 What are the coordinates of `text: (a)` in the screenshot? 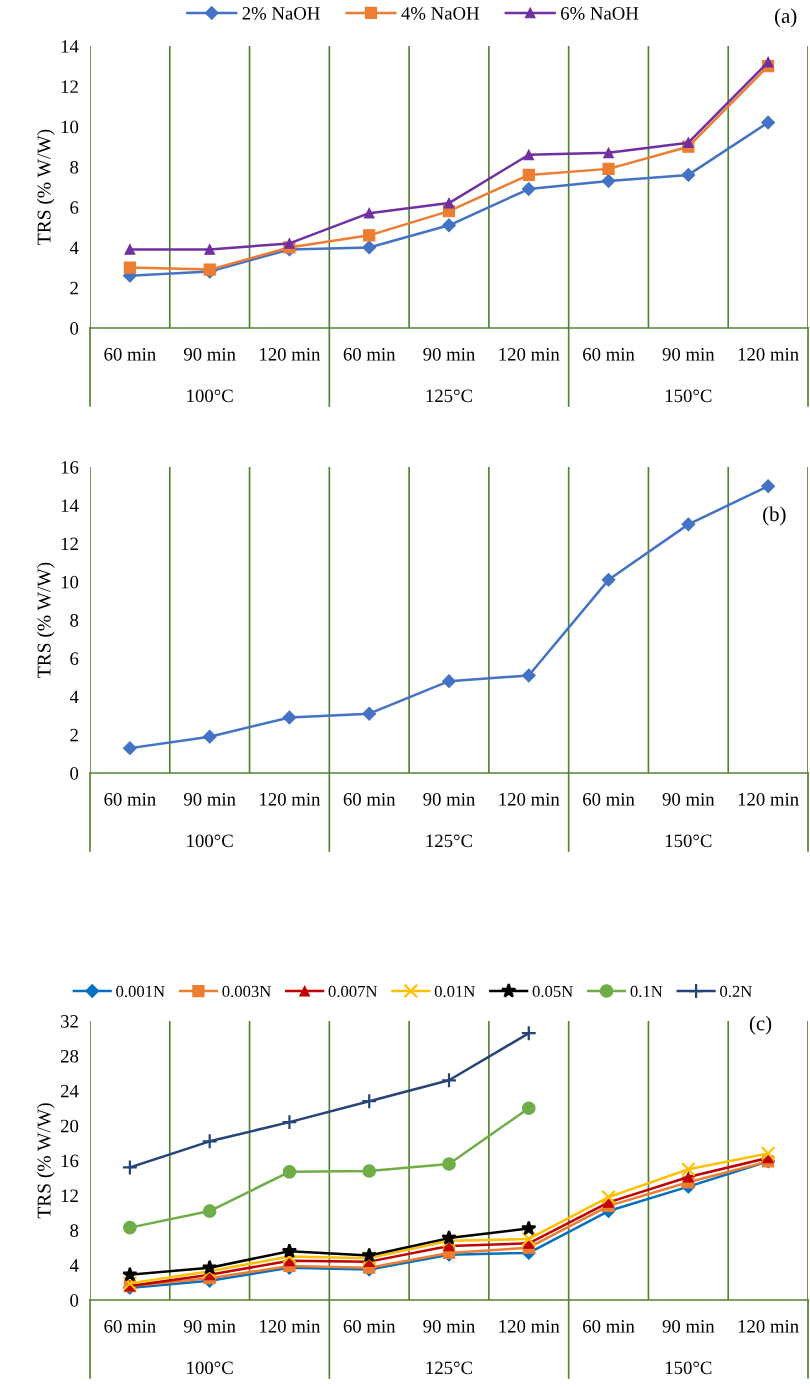 It's located at (786, 18).